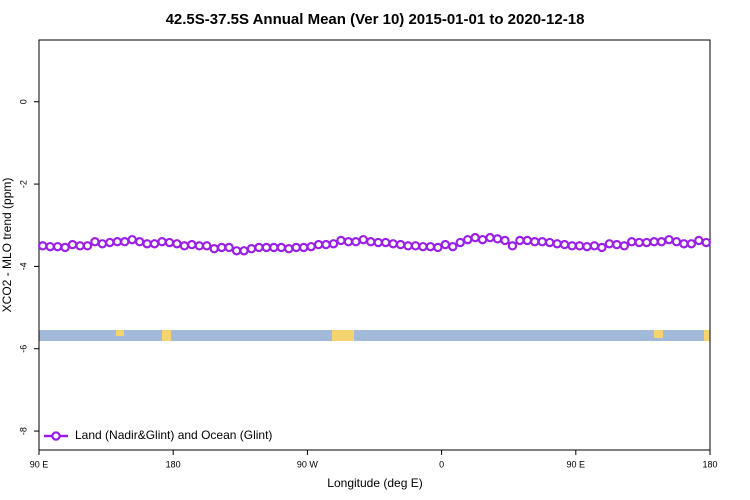 This screenshot has width=750, height=500. What do you see at coordinates (374, 483) in the screenshot?
I see `x-axis-label: Longitude (deg E)` at bounding box center [374, 483].